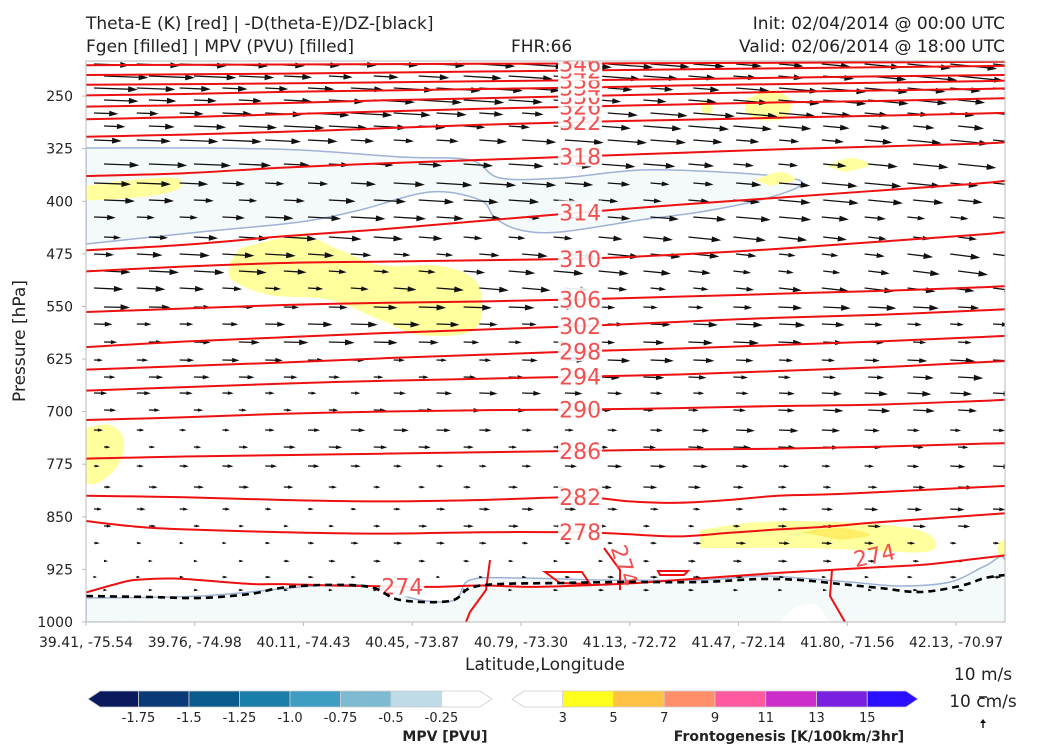 The width and height of the screenshot is (1050, 750). Describe the element at coordinates (588, 699) in the screenshot. I see `fgen-colorbar-swatch` at that location.